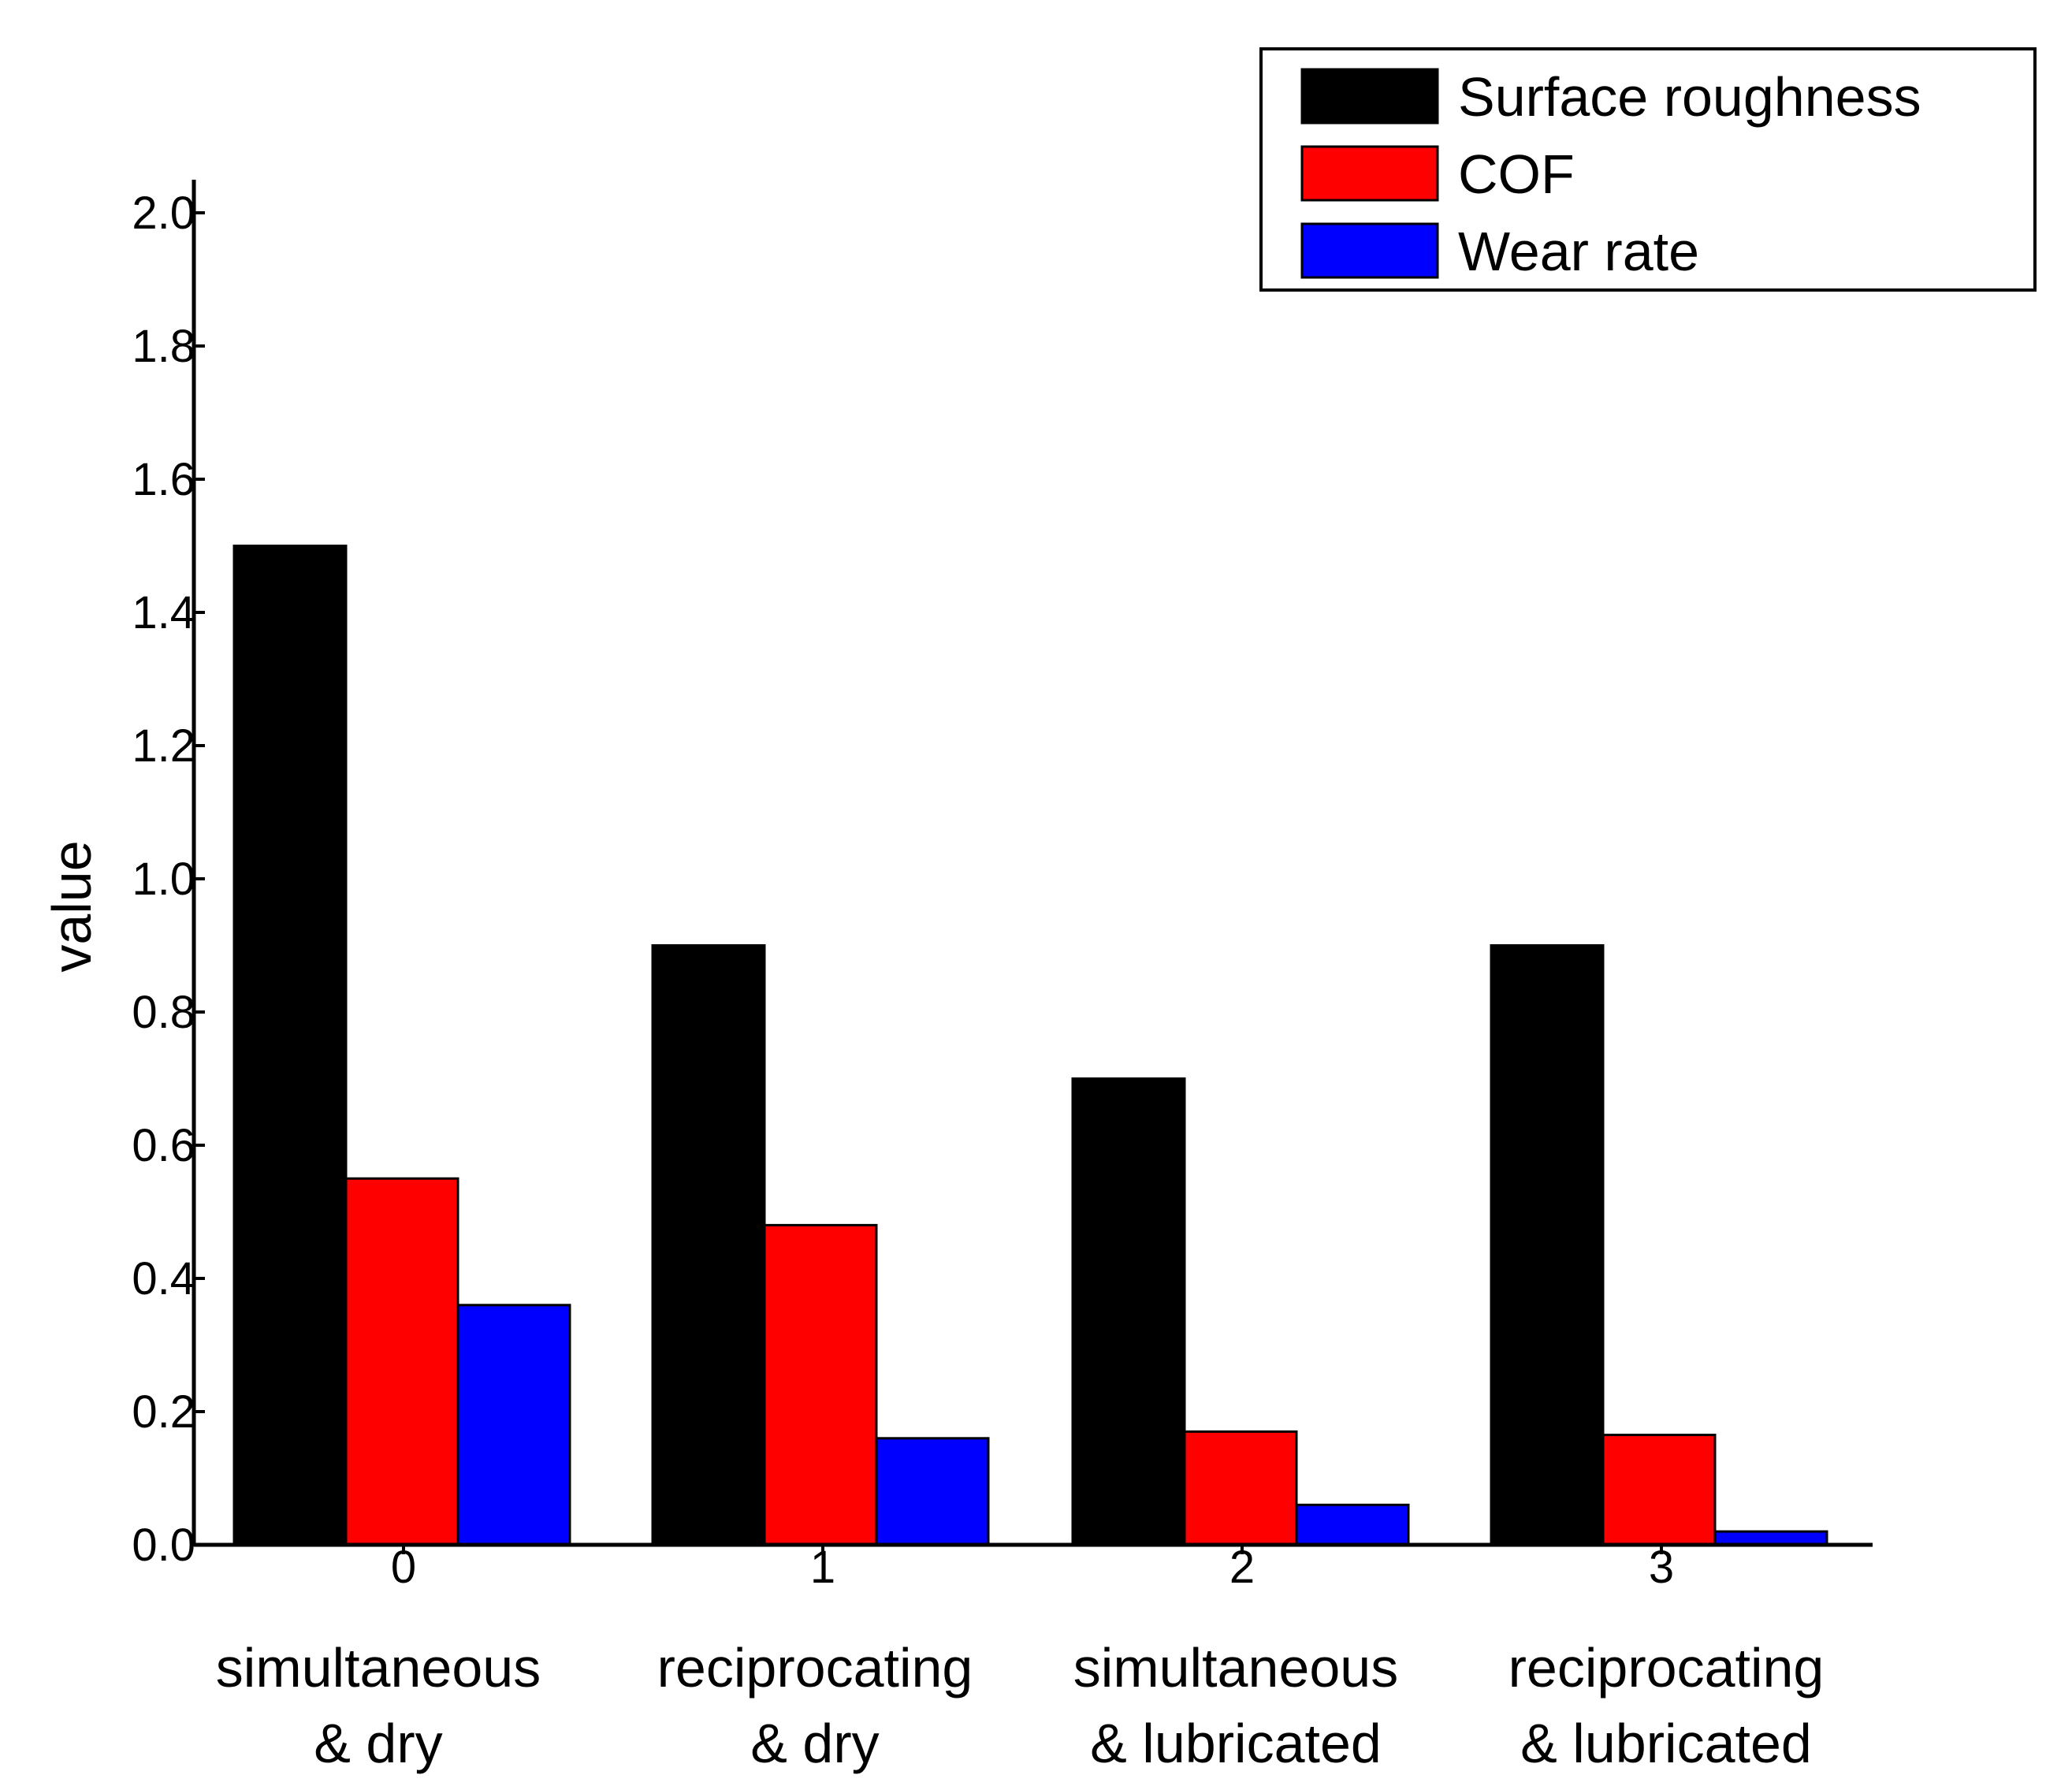 Image resolution: width=2072 pixels, height=1786 pixels. Describe the element at coordinates (1242, 1567) in the screenshot. I see `x-tick-label: 2` at that location.